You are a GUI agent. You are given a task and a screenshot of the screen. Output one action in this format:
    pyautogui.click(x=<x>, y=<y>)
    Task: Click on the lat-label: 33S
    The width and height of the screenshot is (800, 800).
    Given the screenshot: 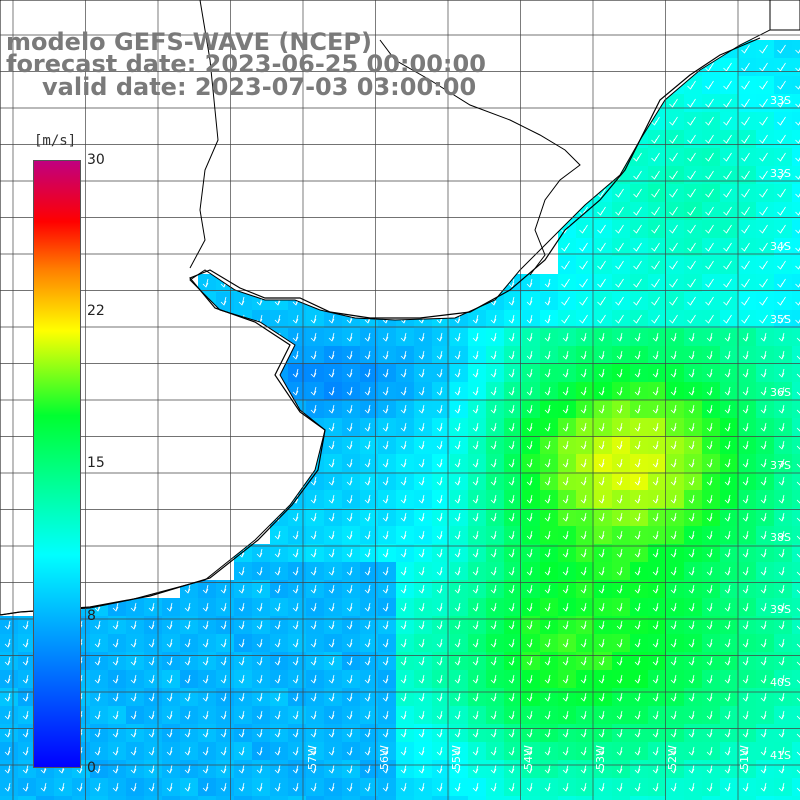 What is the action you would take?
    pyautogui.click(x=780, y=173)
    